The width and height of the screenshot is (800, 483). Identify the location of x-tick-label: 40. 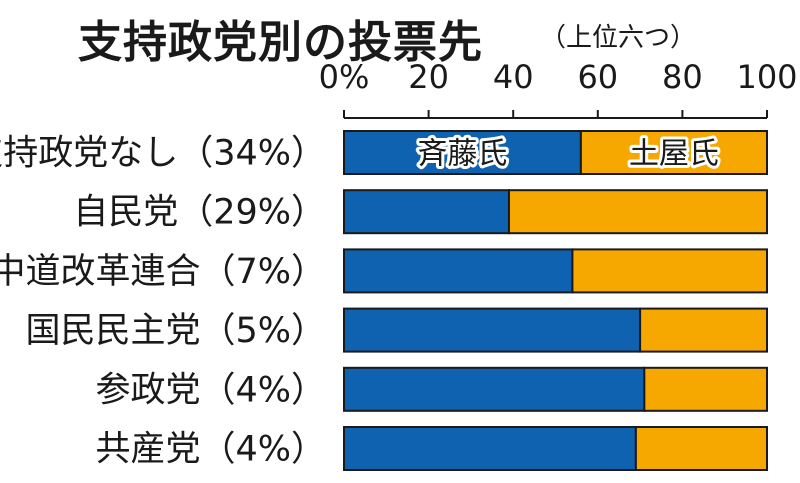
(513, 77).